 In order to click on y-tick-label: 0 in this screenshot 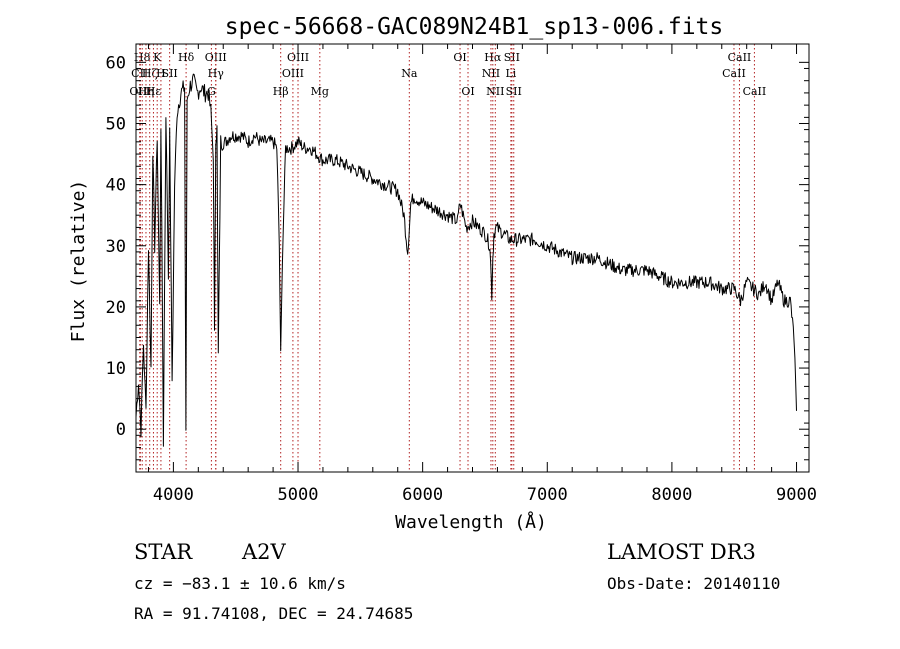, I will do `click(121, 430)`.